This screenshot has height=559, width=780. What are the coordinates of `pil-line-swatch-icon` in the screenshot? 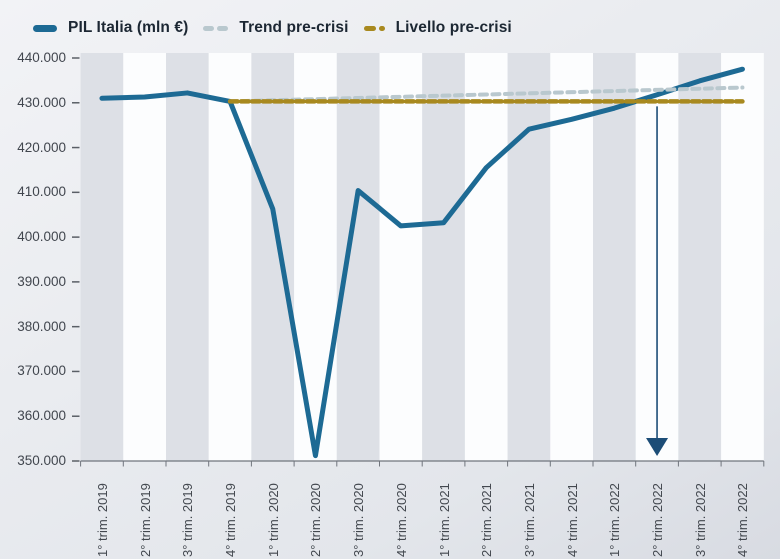 It's located at (45, 28).